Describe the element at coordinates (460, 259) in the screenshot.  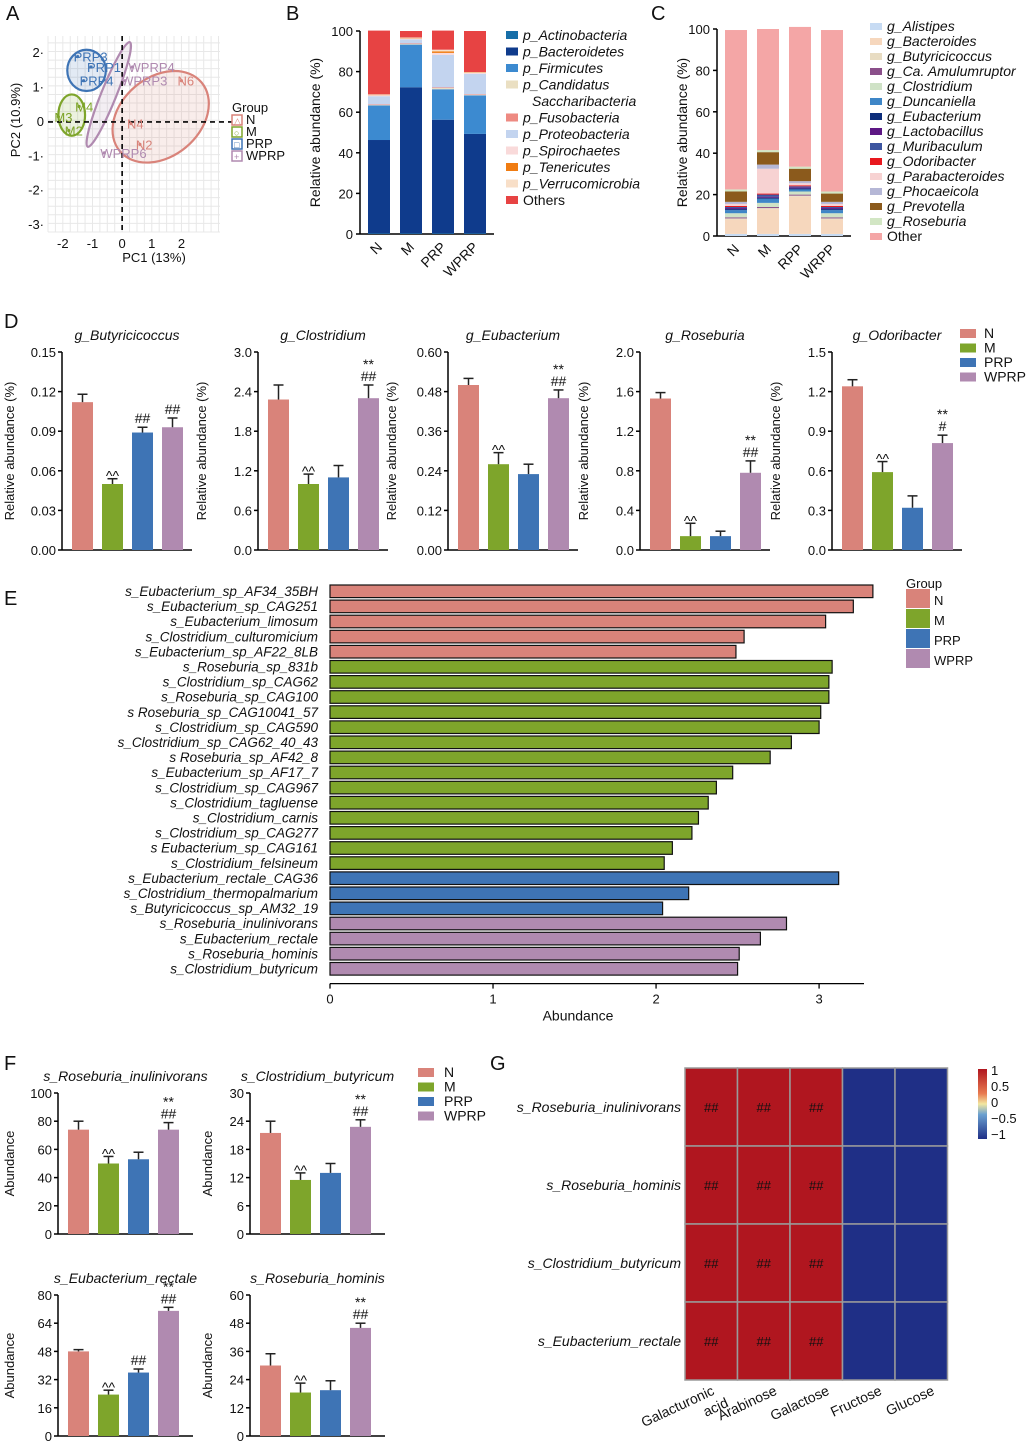
I see `x-tick-label: WPRP` at that location.